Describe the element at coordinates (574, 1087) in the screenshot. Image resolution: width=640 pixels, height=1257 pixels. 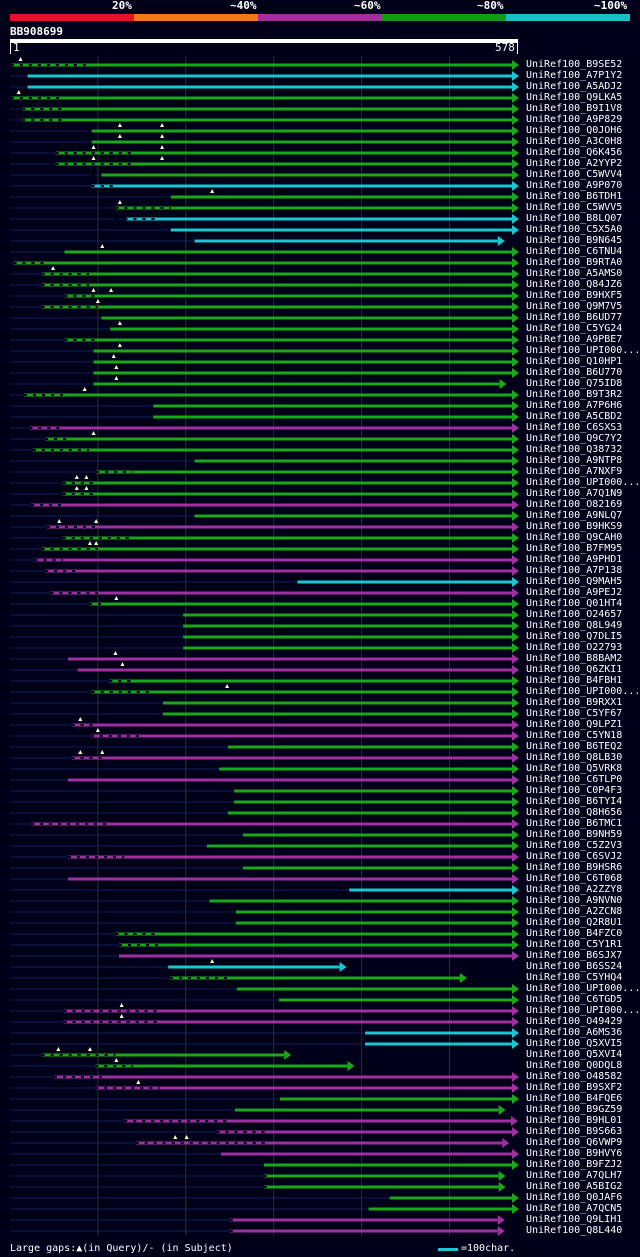
I see `hit-label: UniRef100_B9SXF2` at that location.